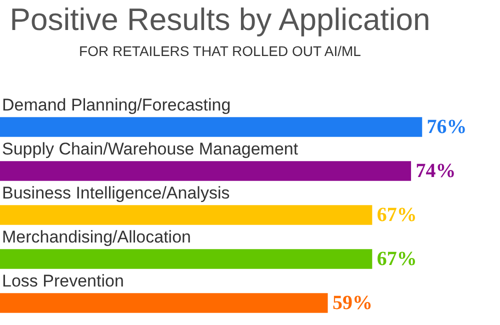  I want to click on data-label: 59%, so click(352, 303).